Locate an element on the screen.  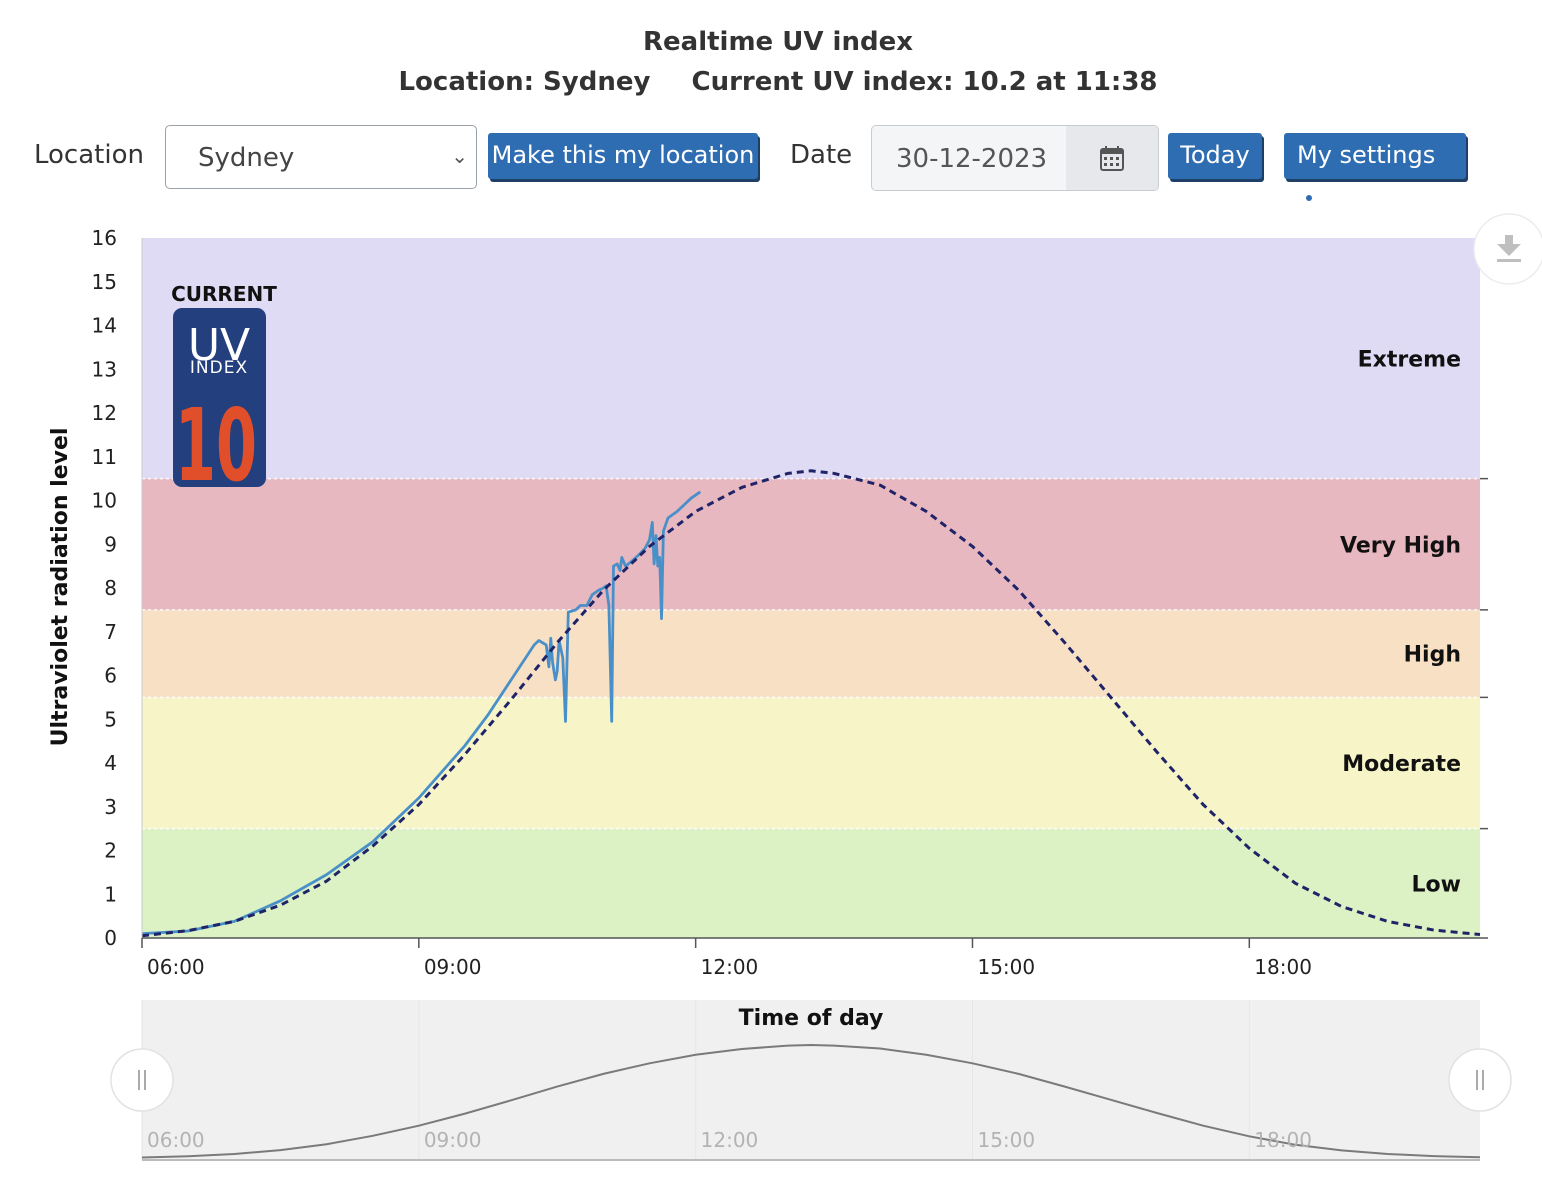
location-select-value: Sydney is located at coordinates (246, 158).